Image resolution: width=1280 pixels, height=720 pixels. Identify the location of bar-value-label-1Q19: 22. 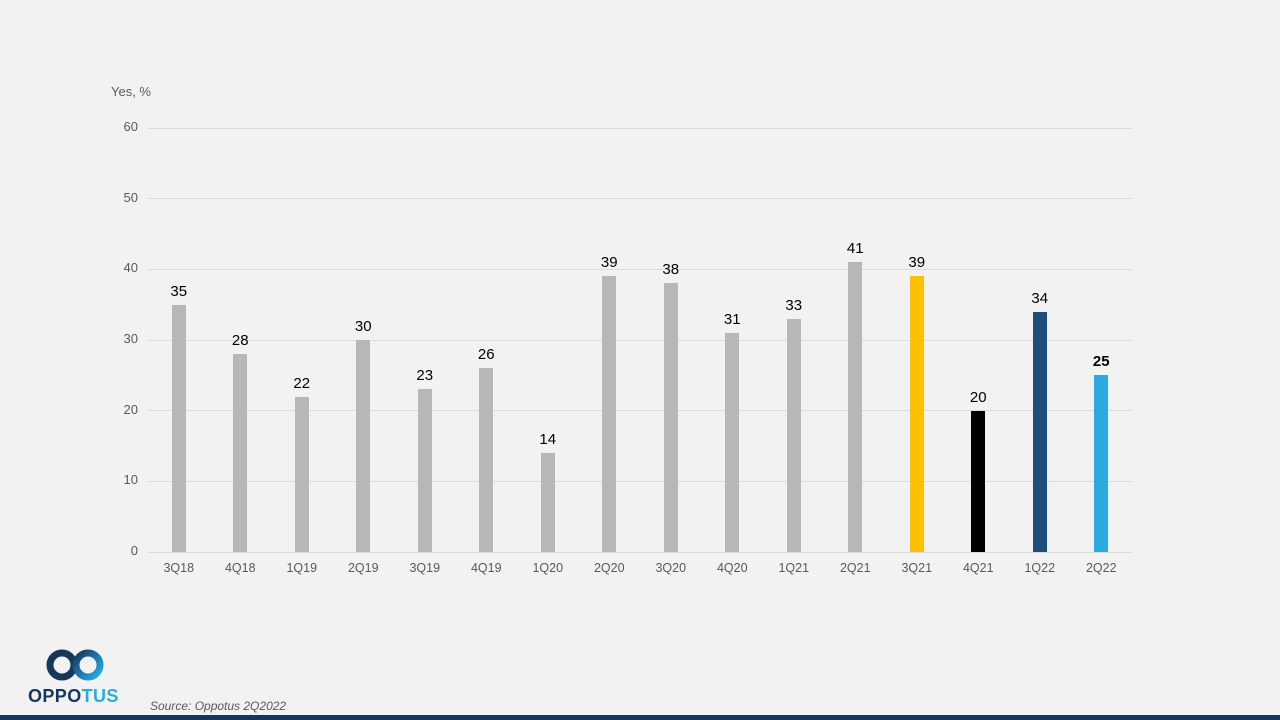
(302, 383).